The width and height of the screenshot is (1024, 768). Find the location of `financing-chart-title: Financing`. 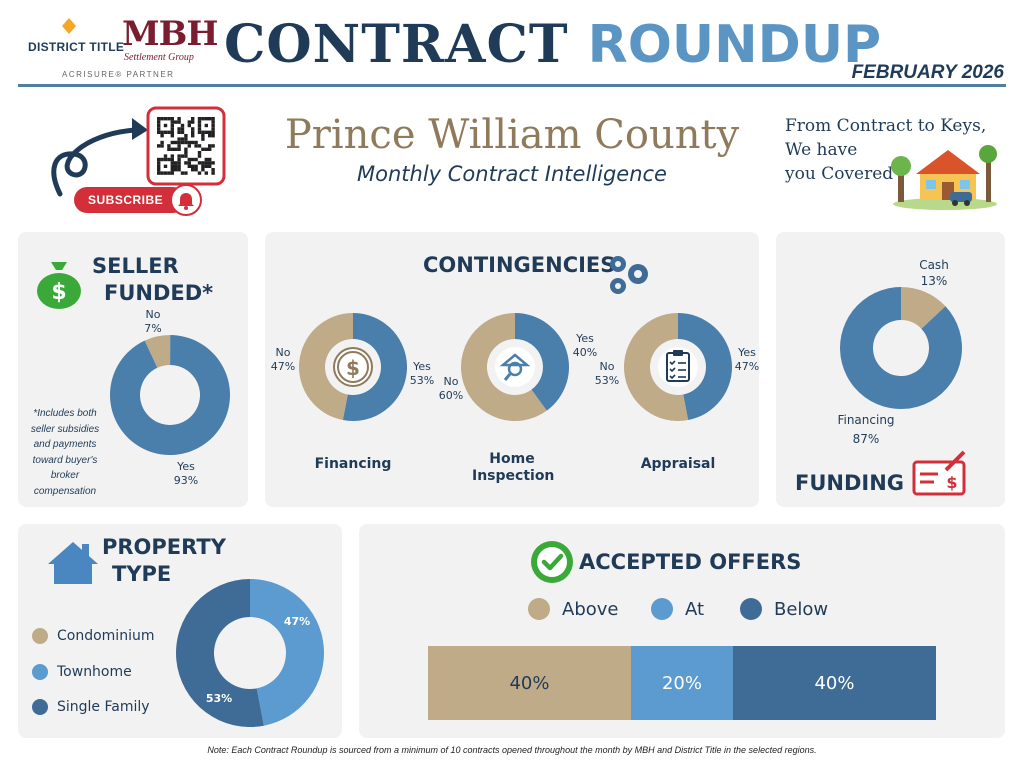

financing-chart-title: Financing is located at coordinates (353, 464).